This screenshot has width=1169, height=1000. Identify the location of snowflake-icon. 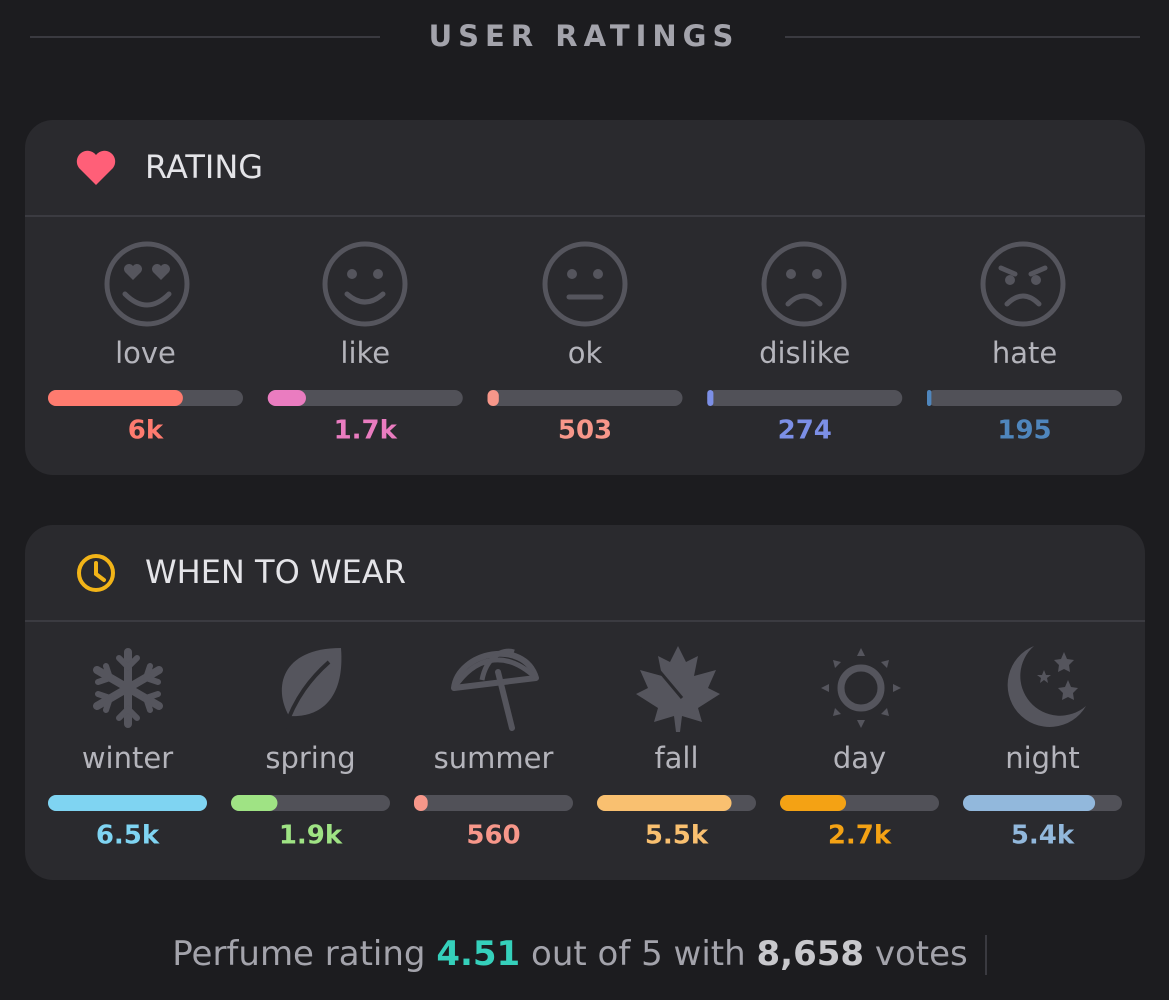
(128, 688).